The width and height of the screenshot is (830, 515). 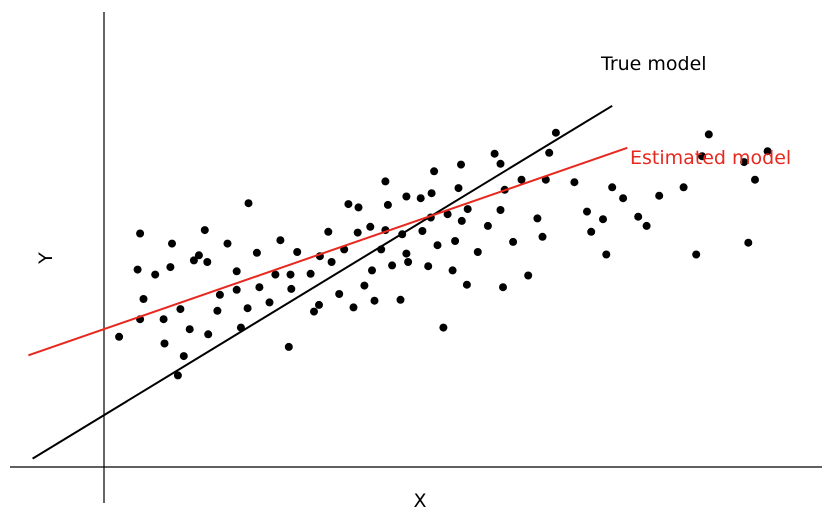 What do you see at coordinates (419, 501) in the screenshot?
I see `x-axis-label: X` at bounding box center [419, 501].